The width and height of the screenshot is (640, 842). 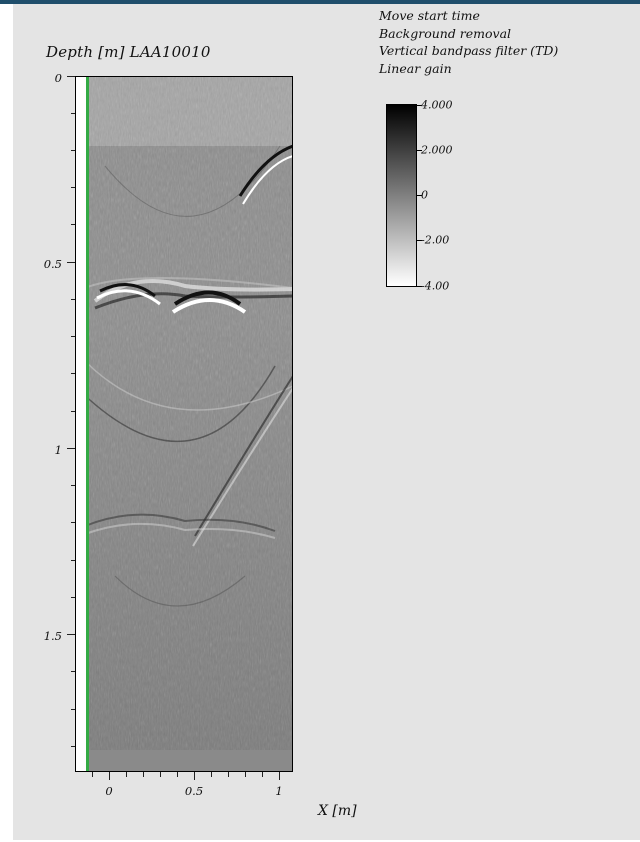 I want to click on y-tick-label: 0, so click(x=58, y=78).